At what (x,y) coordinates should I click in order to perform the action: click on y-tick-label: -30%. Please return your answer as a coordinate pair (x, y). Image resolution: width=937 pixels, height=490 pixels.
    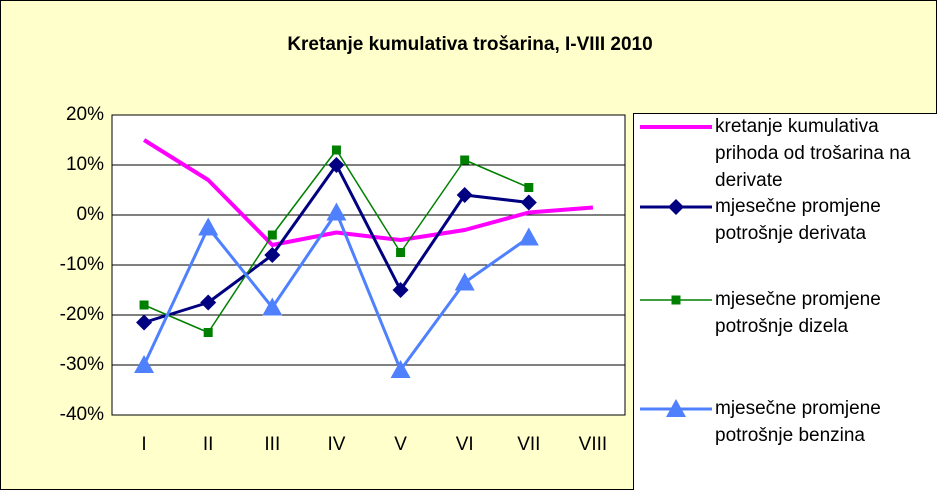
    Looking at the image, I should click on (82, 364).